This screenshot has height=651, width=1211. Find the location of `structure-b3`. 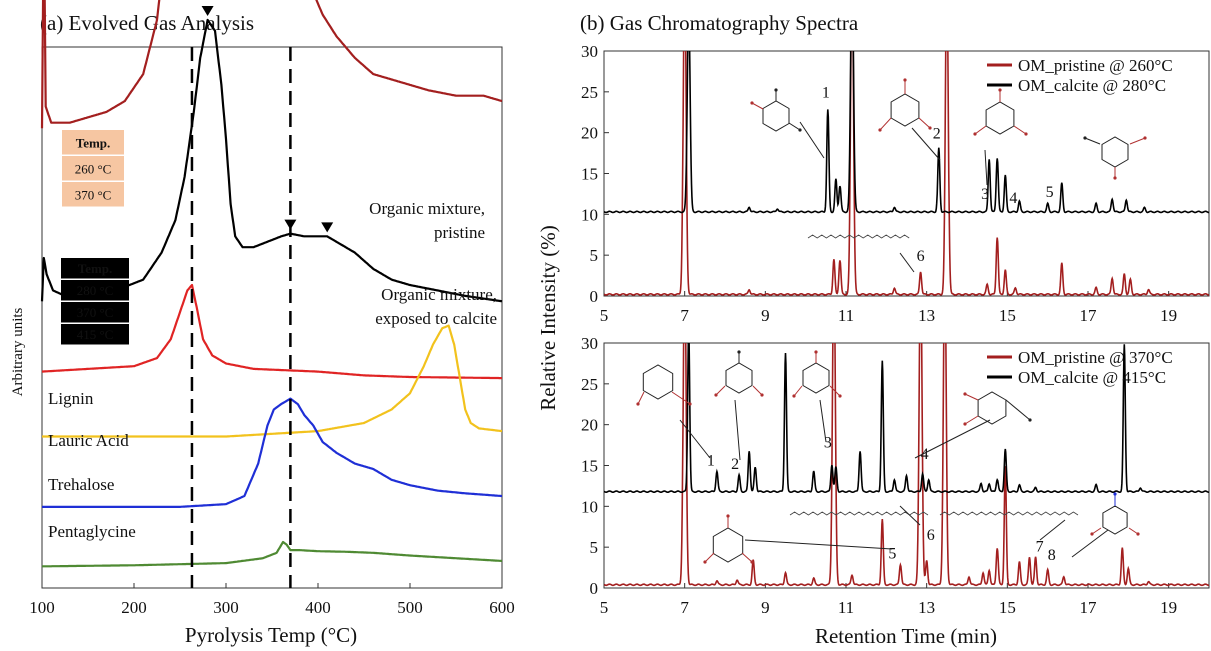

structure-b3 is located at coordinates (817, 374).